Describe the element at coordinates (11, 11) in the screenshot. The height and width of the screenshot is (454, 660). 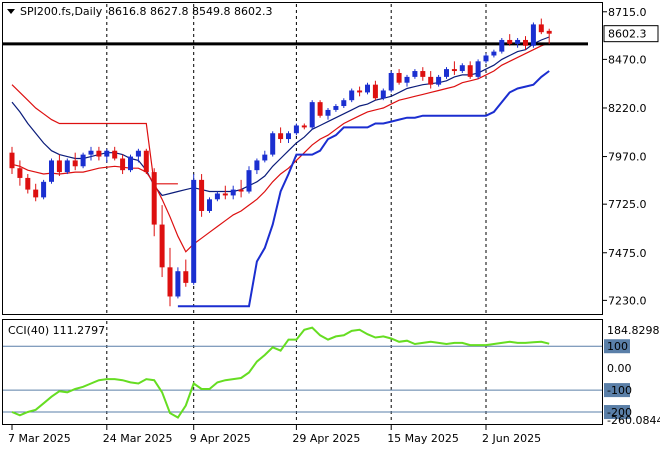
I see `collapse-triangle-icon` at that location.